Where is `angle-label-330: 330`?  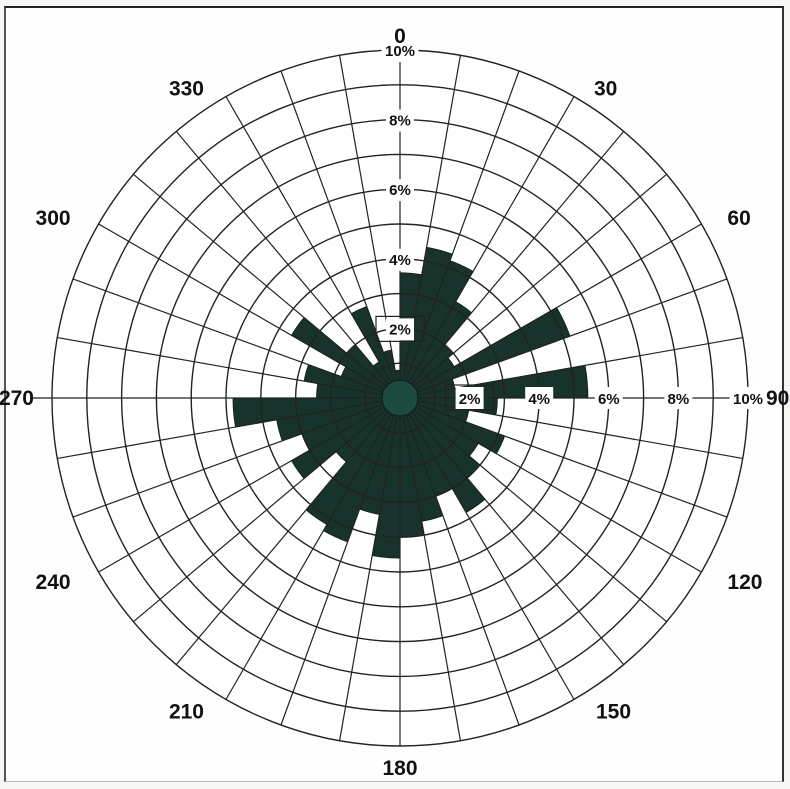 angle-label-330: 330 is located at coordinates (186, 89).